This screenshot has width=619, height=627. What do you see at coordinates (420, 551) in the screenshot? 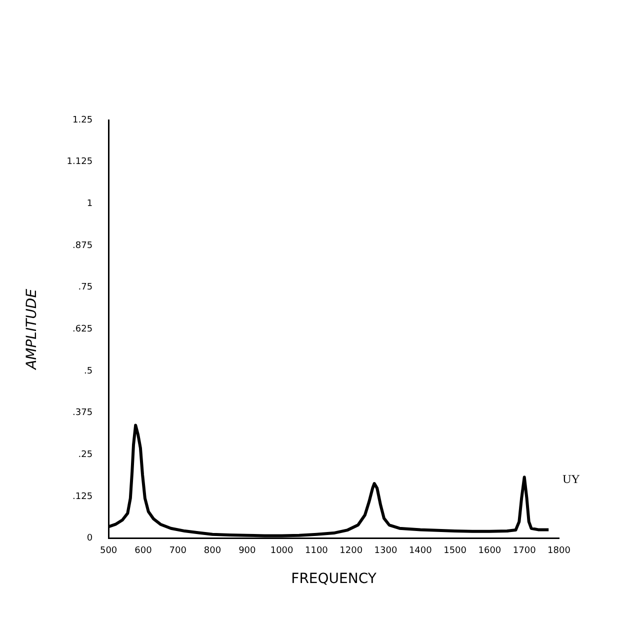
I see `x-tick-label: 1400` at bounding box center [420, 551].